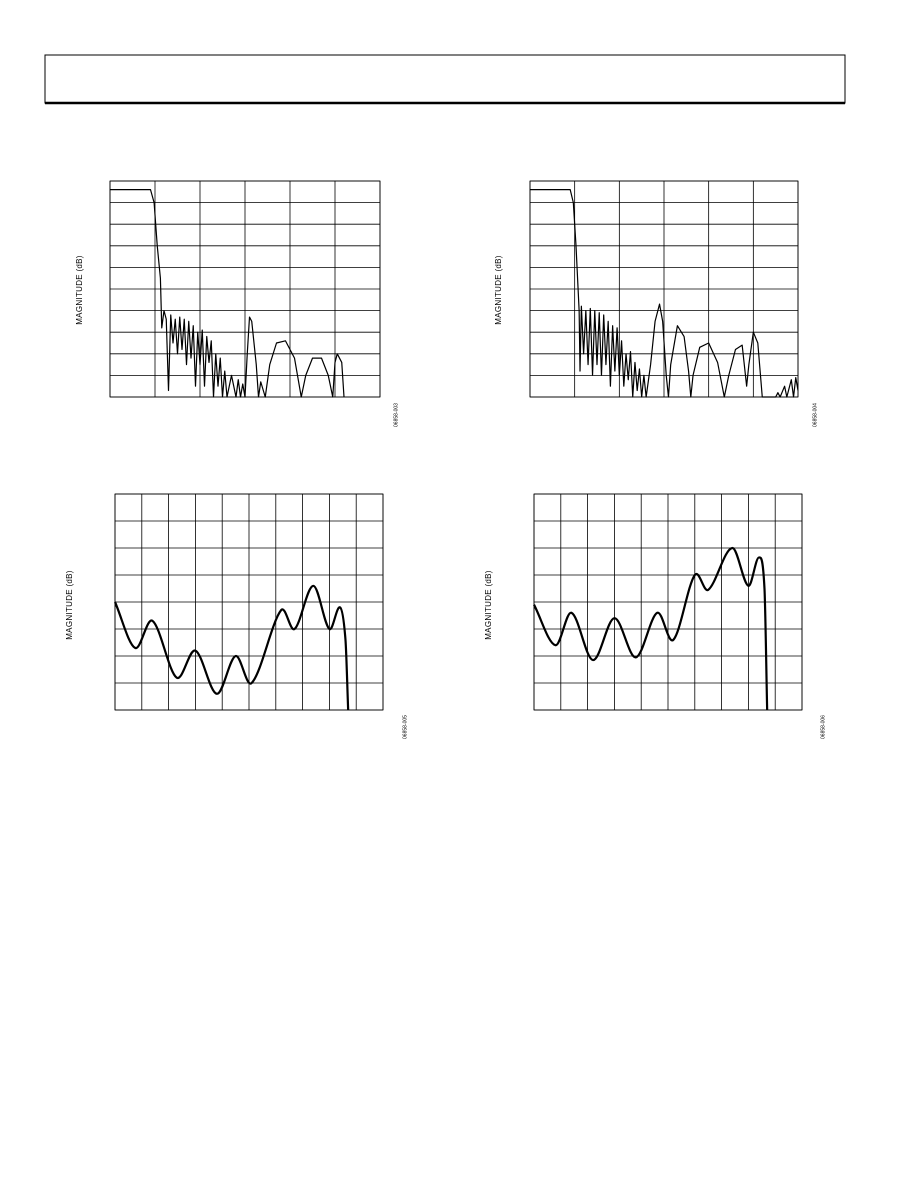 This screenshot has width=918, height=1188. Describe the element at coordinates (405, 727) in the screenshot. I see `figure-code: 06858-005` at that location.